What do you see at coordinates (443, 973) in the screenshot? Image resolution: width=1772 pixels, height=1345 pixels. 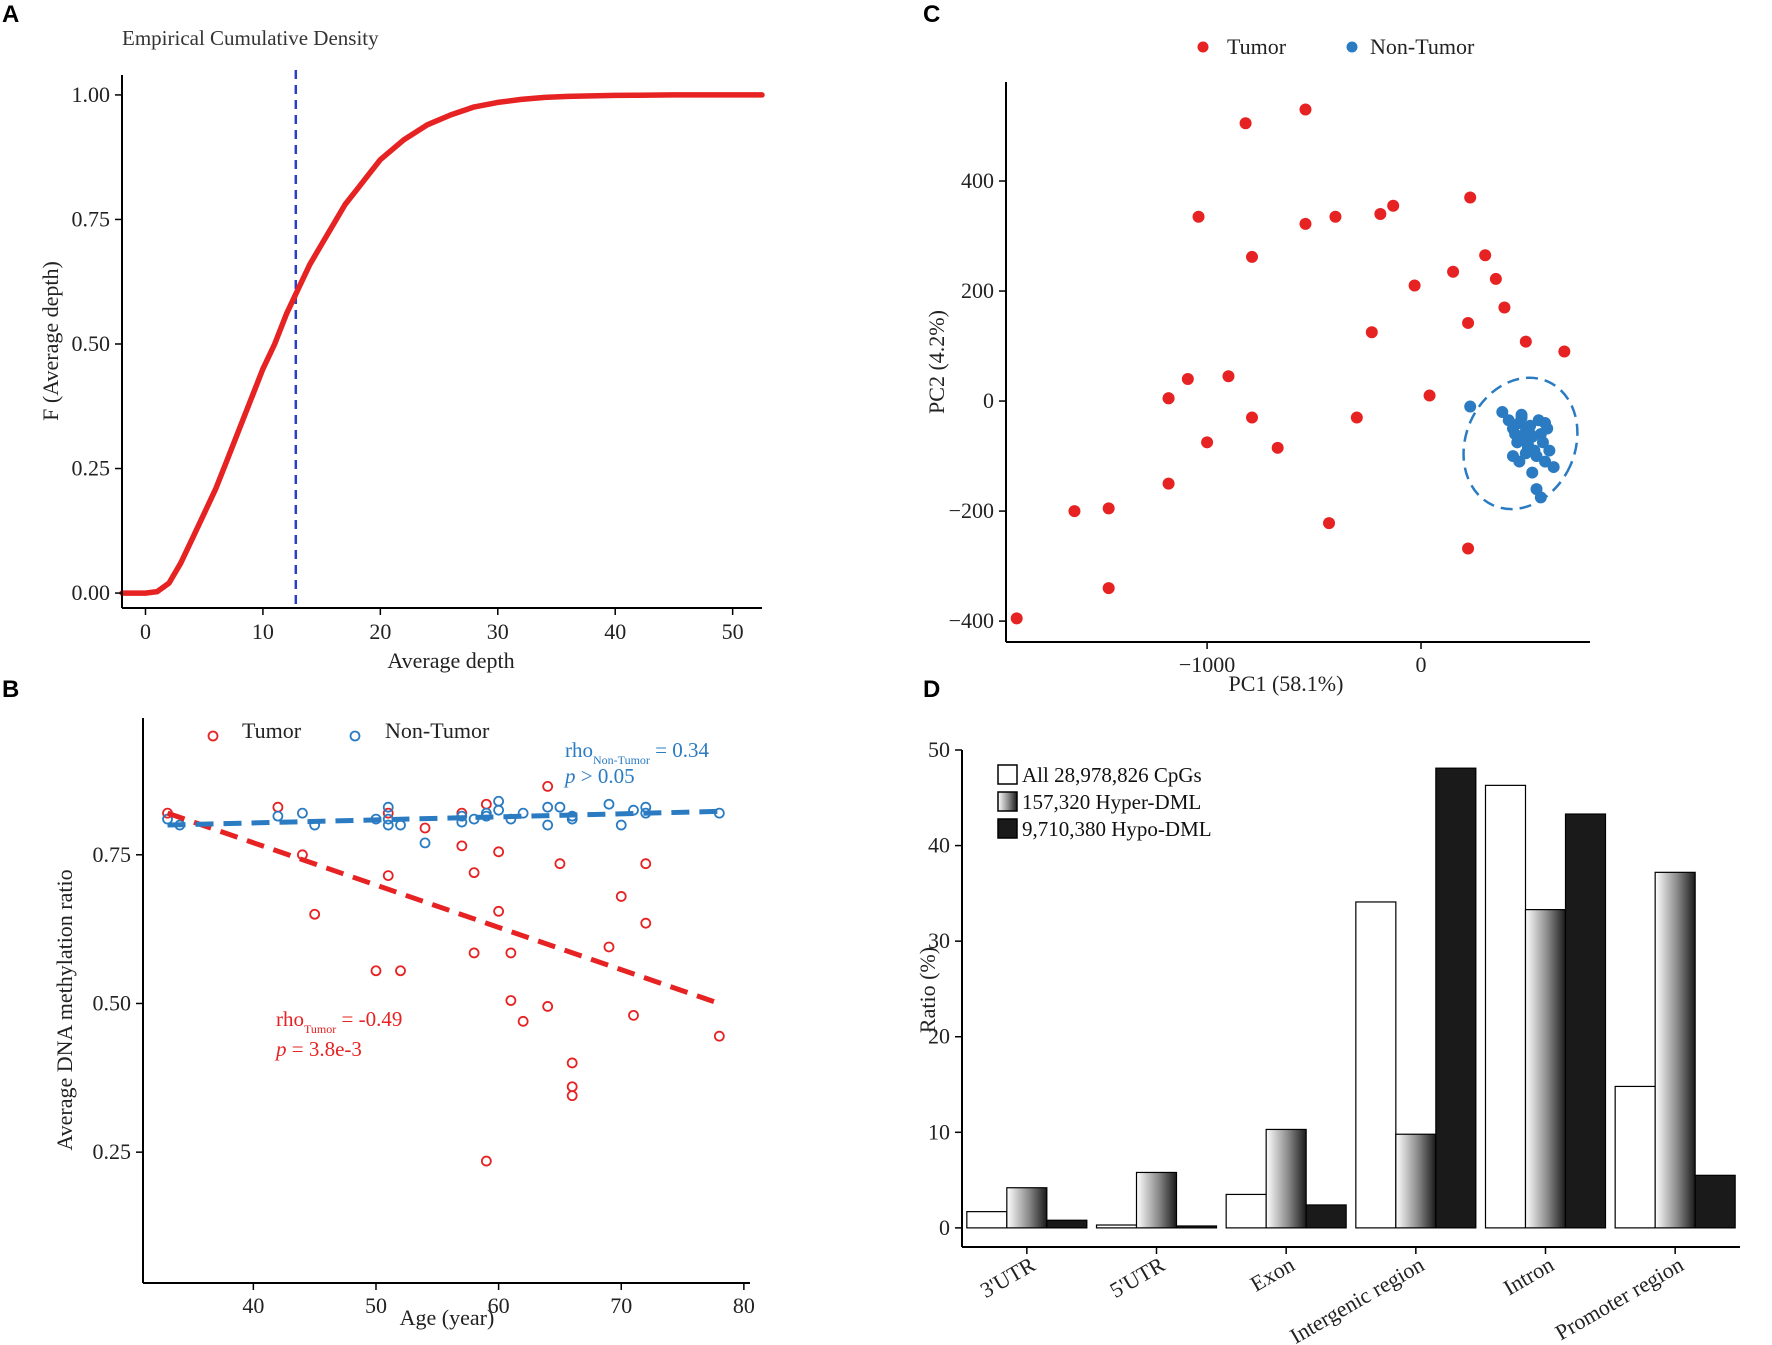 I see `panel-b-plot-area` at bounding box center [443, 973].